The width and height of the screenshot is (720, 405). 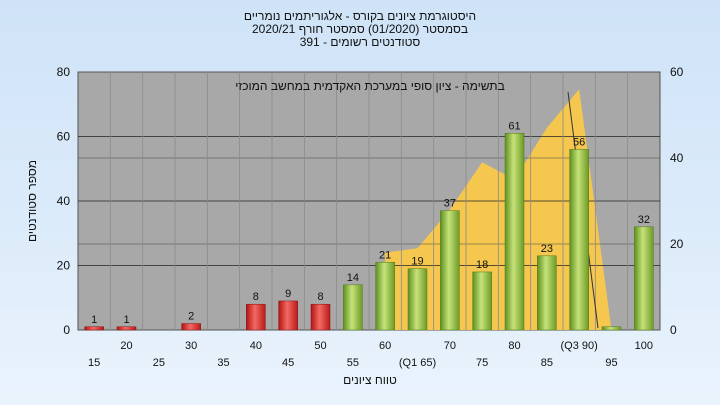 I want to click on data-label-55: 14, so click(x=353, y=278).